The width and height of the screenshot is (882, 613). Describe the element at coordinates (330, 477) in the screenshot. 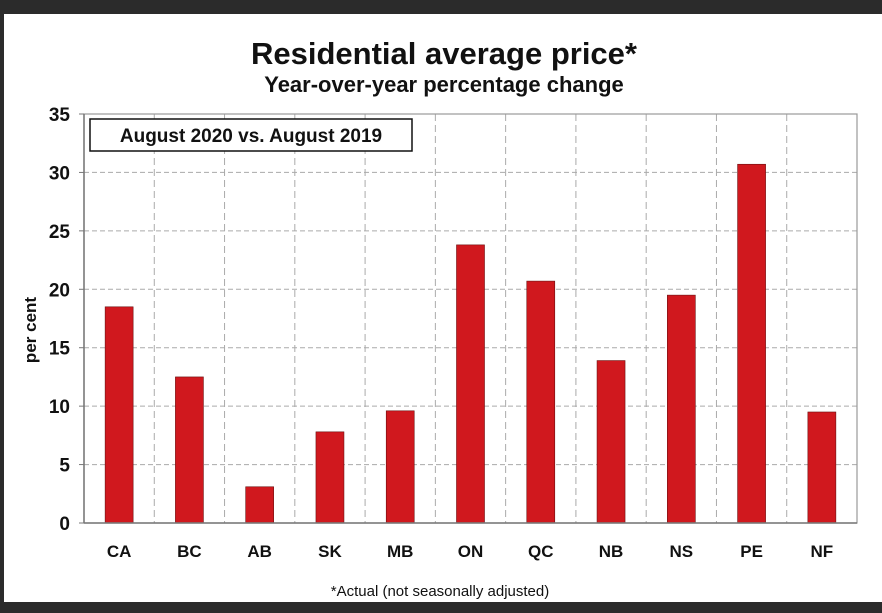

I see `bar-sk` at that location.